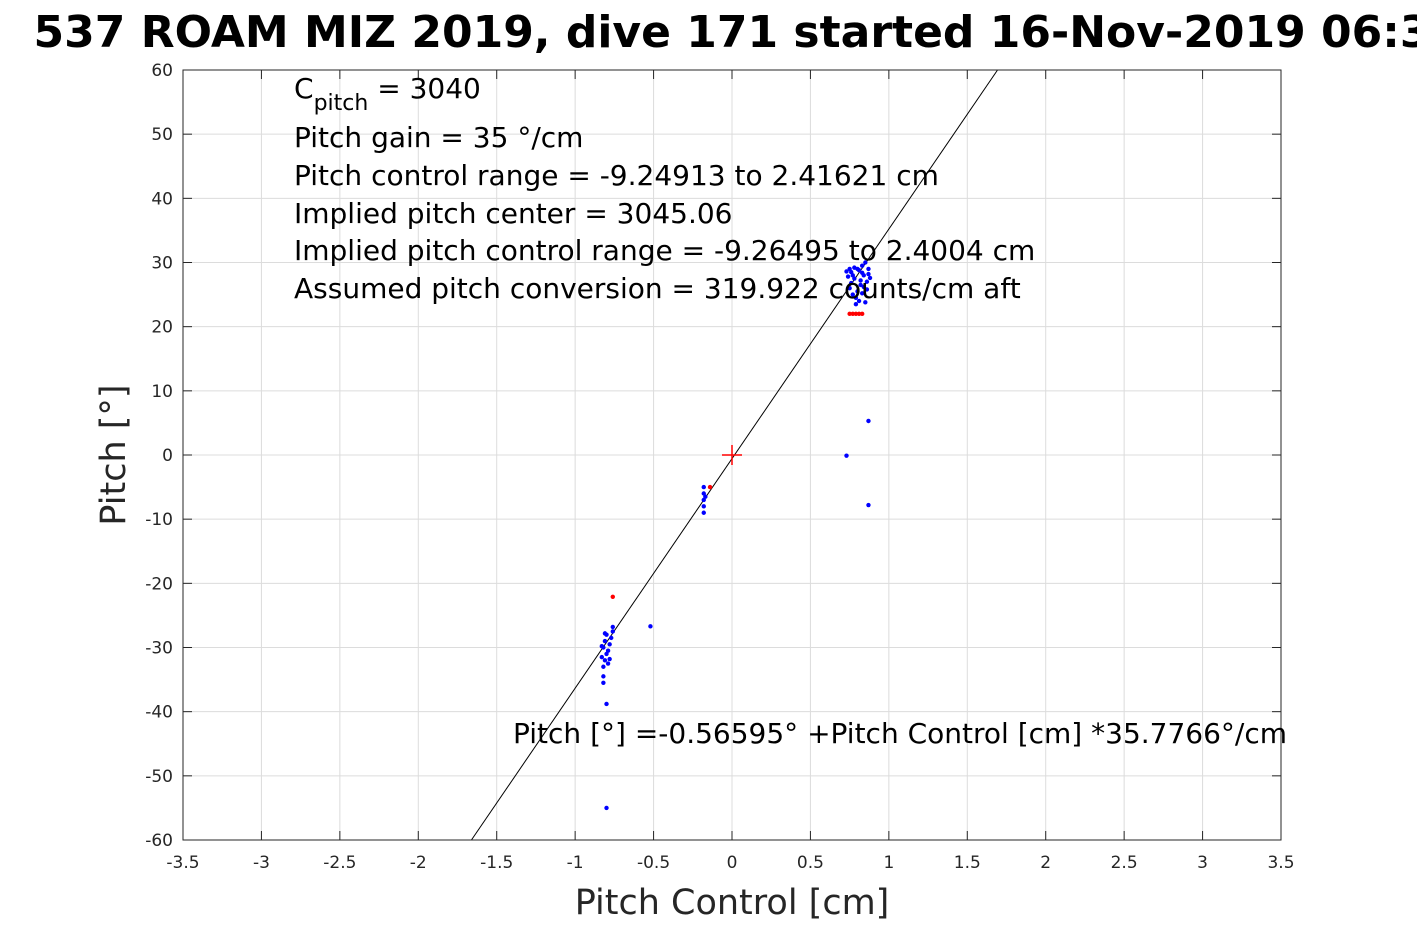 The image size is (1417, 945). What do you see at coordinates (114, 454) in the screenshot?
I see `y-axis-label: Pitch [°]` at bounding box center [114, 454].